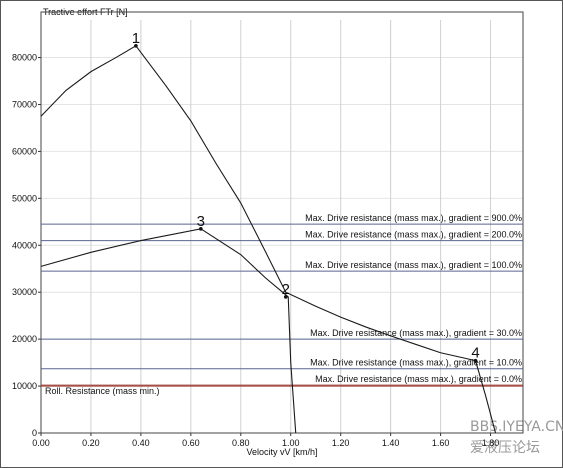 The height and width of the screenshot is (468, 563). What do you see at coordinates (191, 443) in the screenshot?
I see `x-tick-label: 0.60` at bounding box center [191, 443].